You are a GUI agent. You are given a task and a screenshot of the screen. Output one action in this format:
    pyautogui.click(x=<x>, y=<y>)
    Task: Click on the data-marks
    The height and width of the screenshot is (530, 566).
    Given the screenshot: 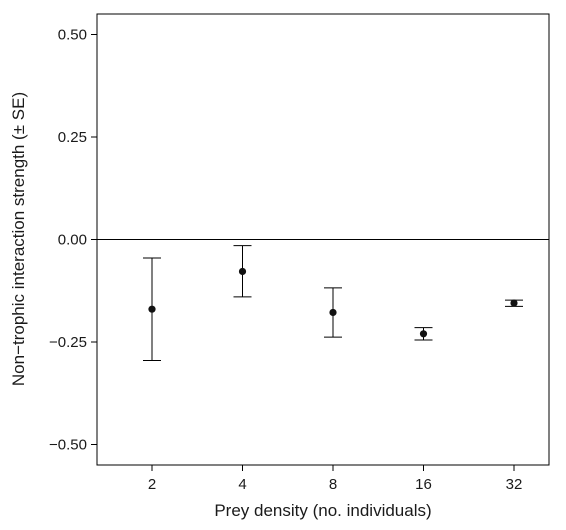 What is the action you would take?
    pyautogui.click(x=333, y=303)
    